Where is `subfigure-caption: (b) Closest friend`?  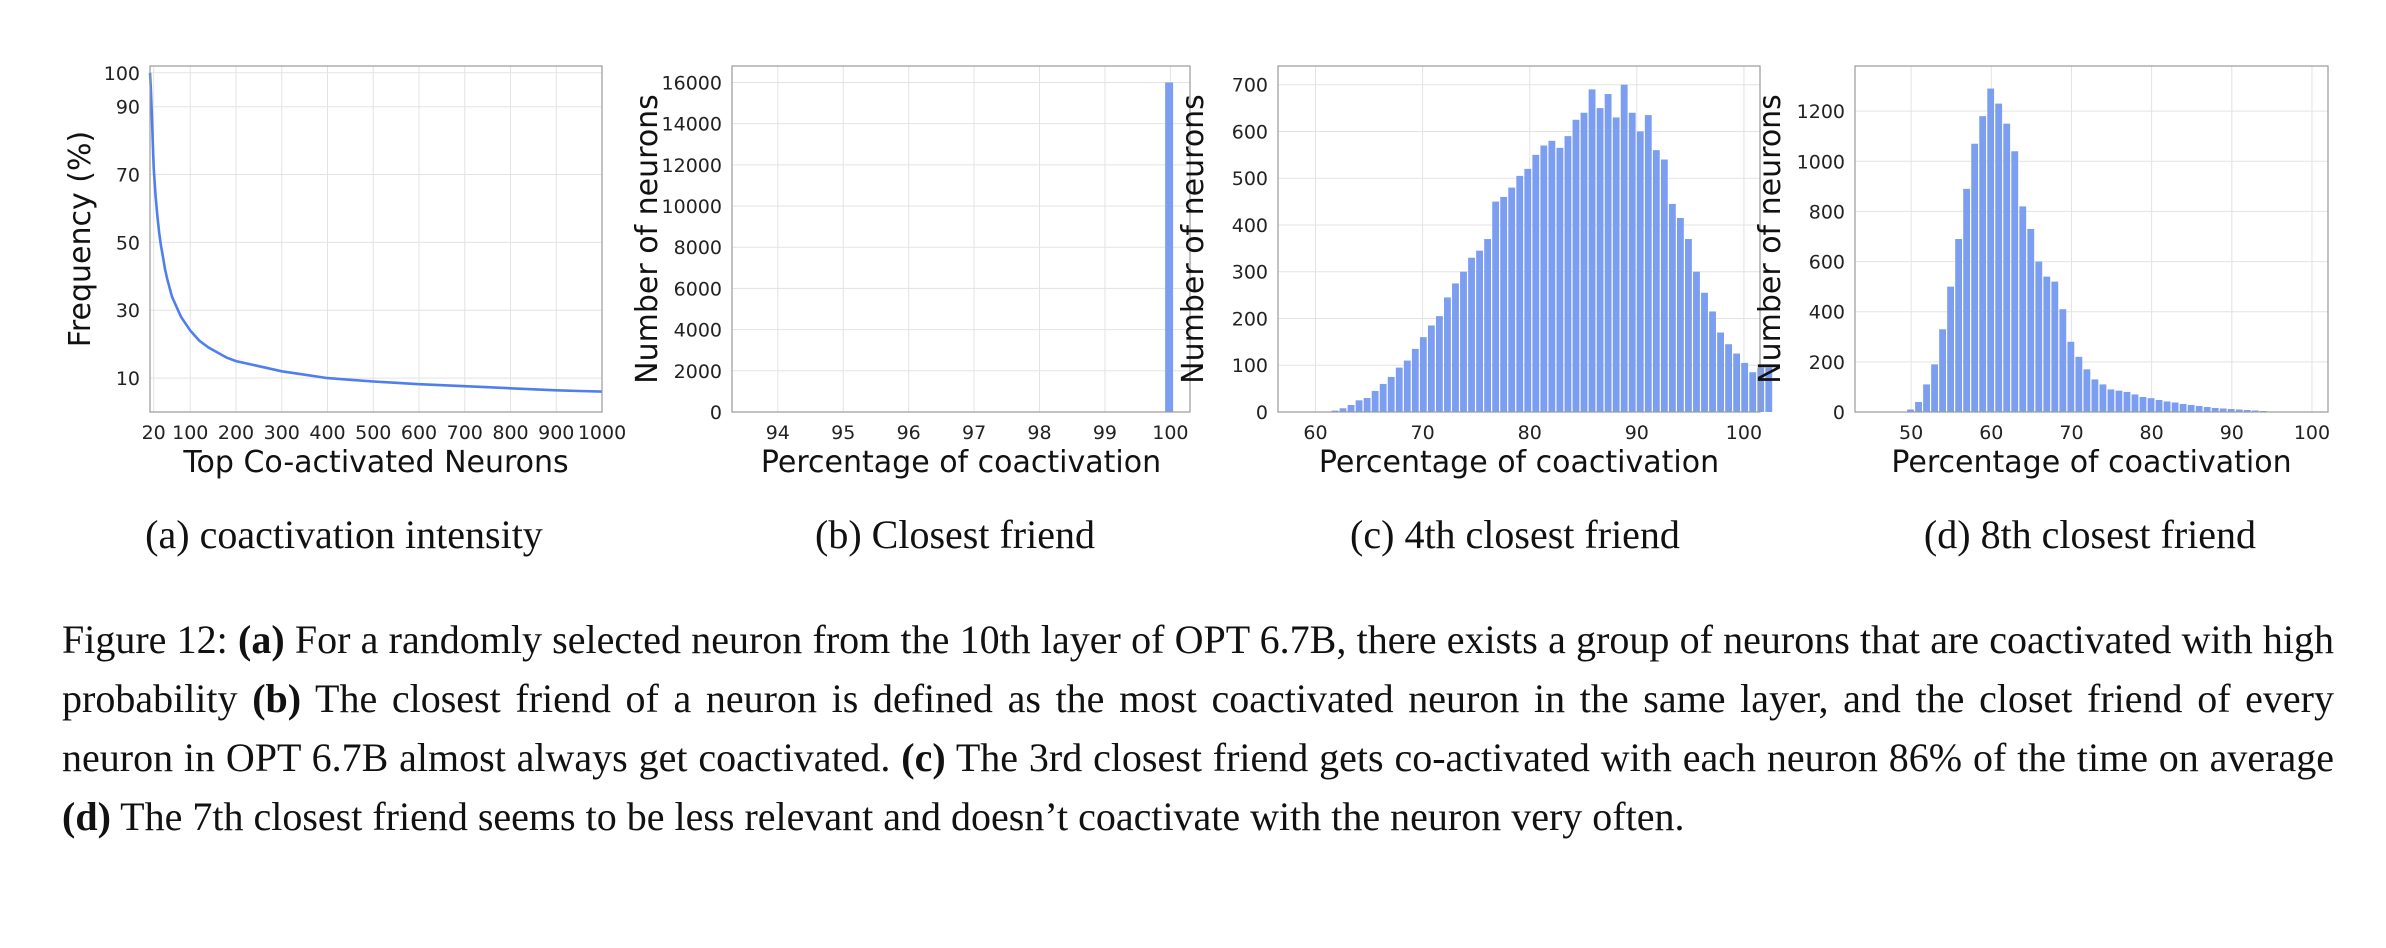 subfigure-caption: (b) Closest friend is located at coordinates (955, 534).